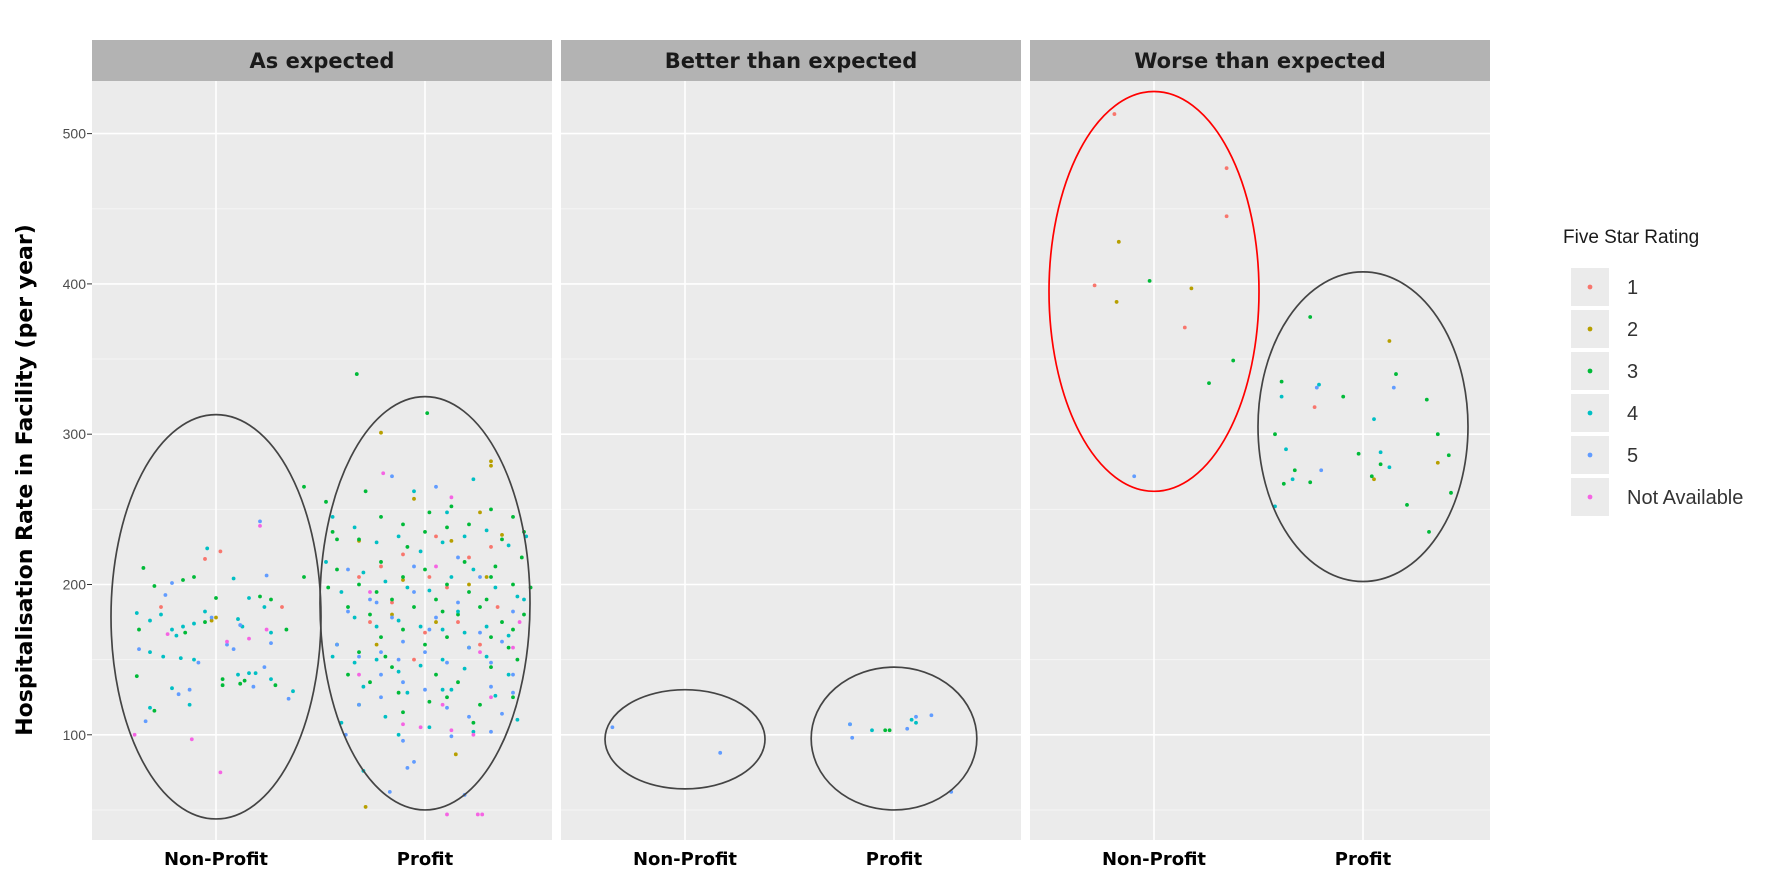 The image size is (1767, 880). What do you see at coordinates (685, 859) in the screenshot?
I see `x-tick-label: Non-Profit` at bounding box center [685, 859].